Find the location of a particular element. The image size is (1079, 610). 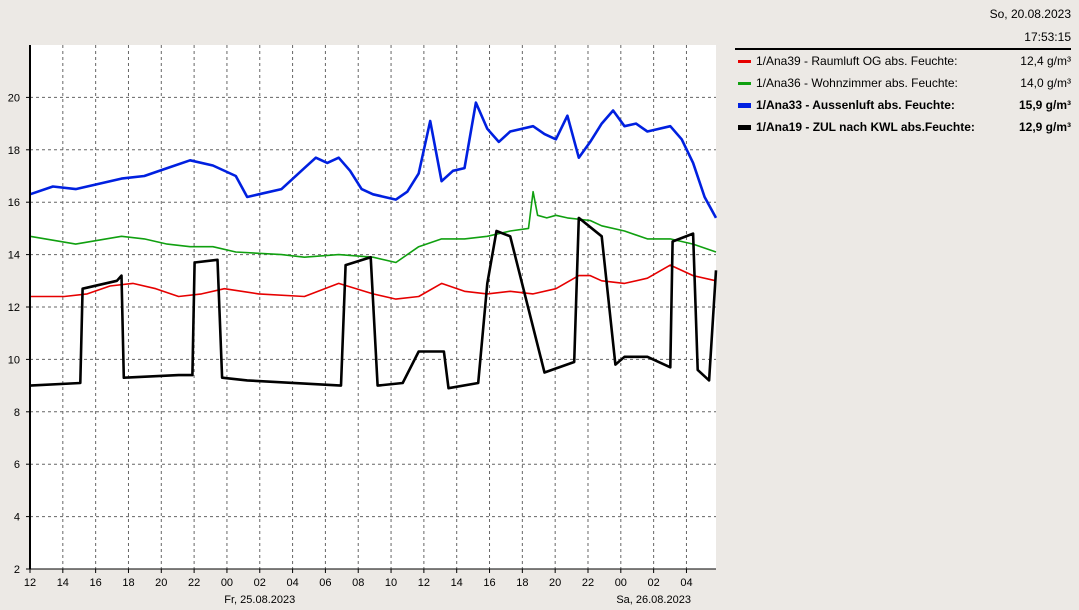

legend-value: 12,9 g/m³ is located at coordinates (1044, 127).